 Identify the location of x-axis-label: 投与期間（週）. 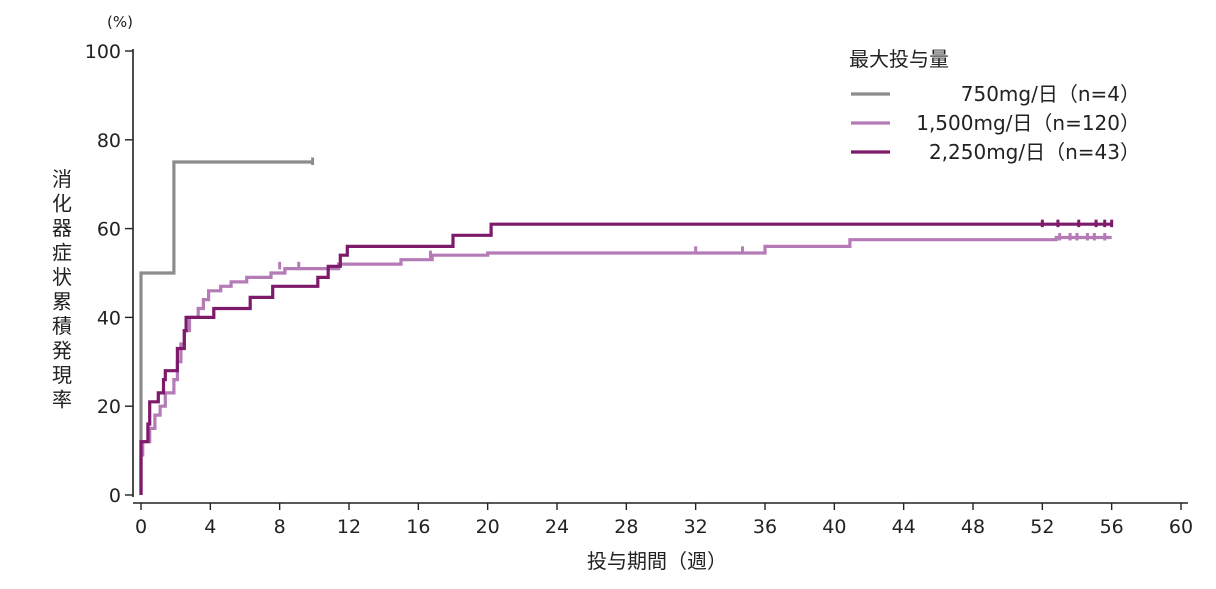
(657, 561).